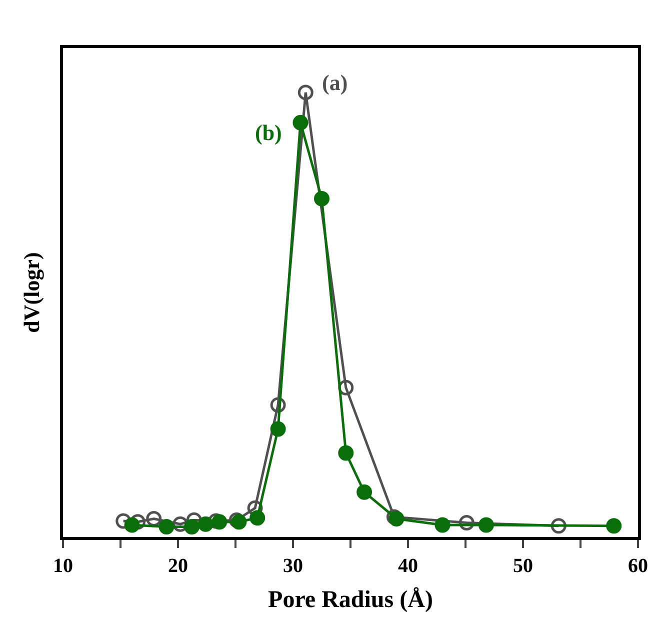 The height and width of the screenshot is (636, 660). I want to click on x-tick-label: 50, so click(523, 565).